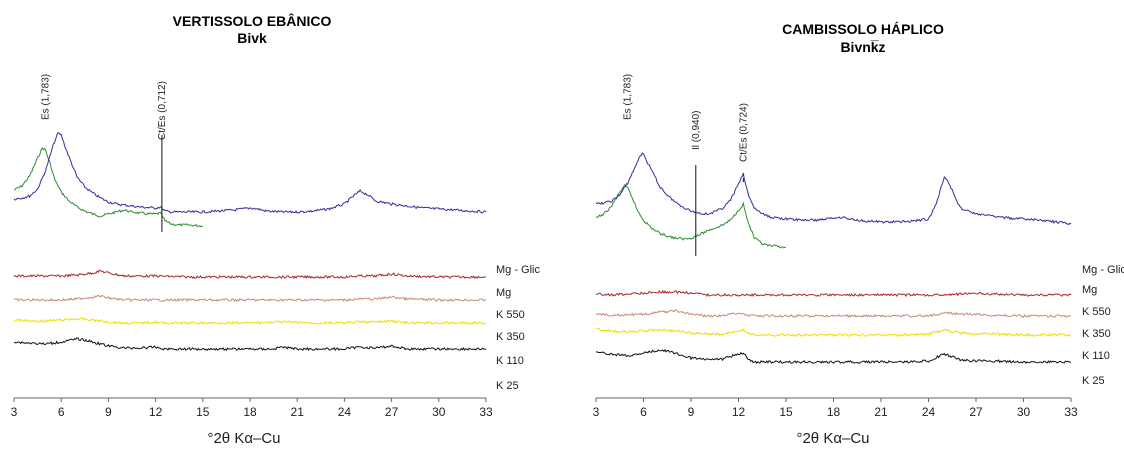 This screenshot has height=450, width=1124. What do you see at coordinates (252, 38) in the screenshot?
I see `chart-subtitle: Bivk` at bounding box center [252, 38].